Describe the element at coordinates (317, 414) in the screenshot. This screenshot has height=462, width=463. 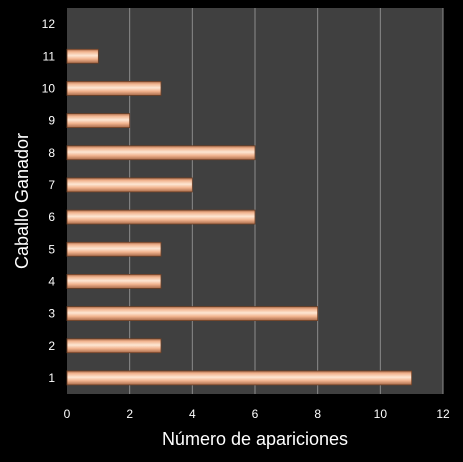
I see `x-tick-label: 8` at that location.